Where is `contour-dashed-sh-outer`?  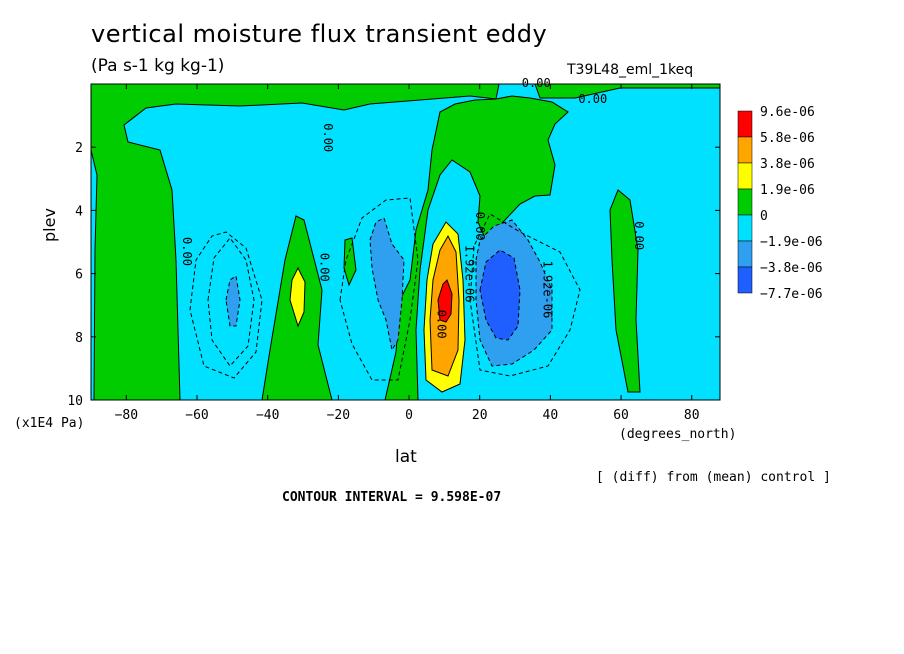 contour-dashed-sh-outer is located at coordinates (226, 305).